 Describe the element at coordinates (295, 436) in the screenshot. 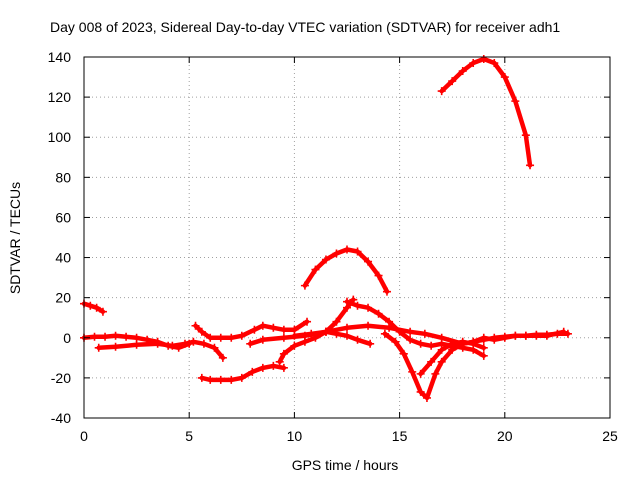

I see `x-tick-label: 10` at that location.